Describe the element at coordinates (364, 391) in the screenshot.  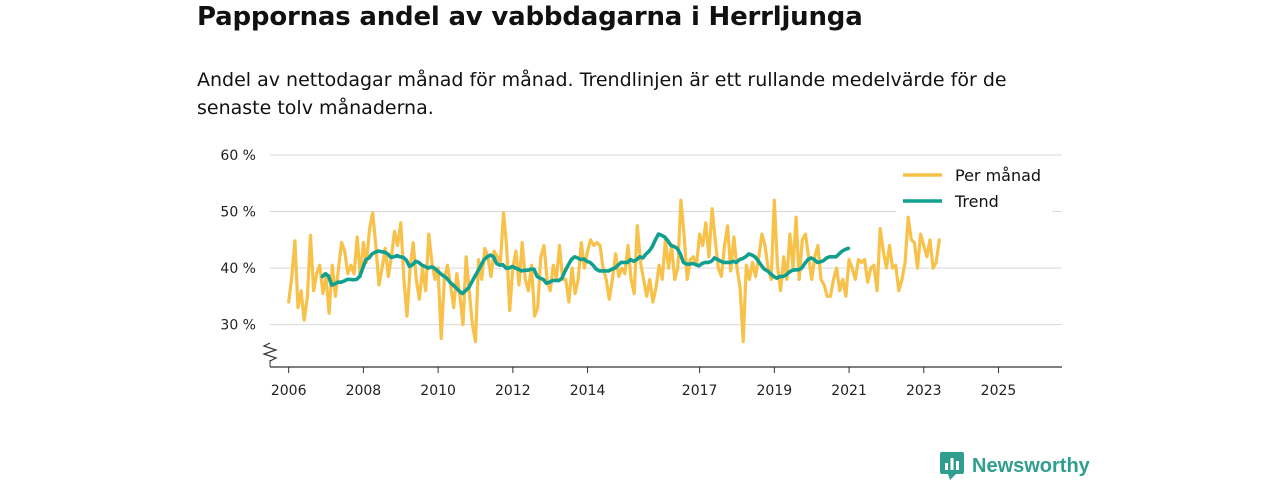
I see `x-tick-label: 2008` at that location.